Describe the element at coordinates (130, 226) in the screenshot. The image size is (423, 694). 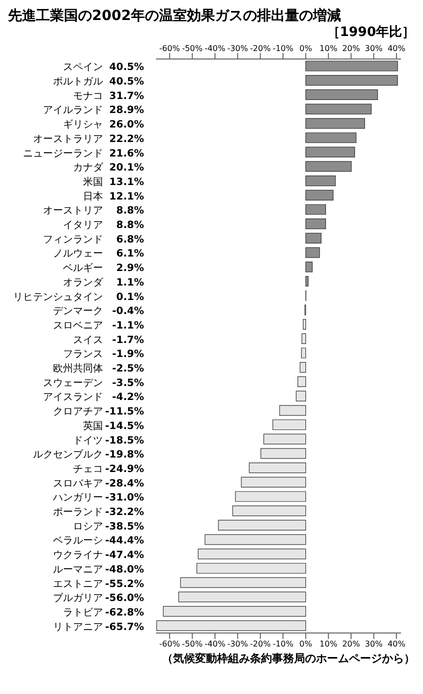
I see `data-label: 8.8%` at that location.